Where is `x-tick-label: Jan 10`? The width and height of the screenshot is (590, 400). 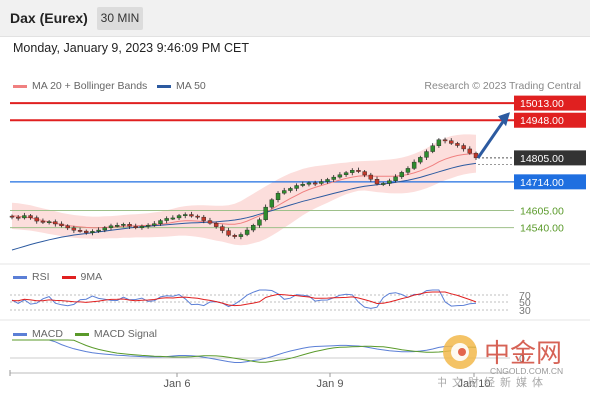 x-tick-label: Jan 10 is located at coordinates (473, 384).